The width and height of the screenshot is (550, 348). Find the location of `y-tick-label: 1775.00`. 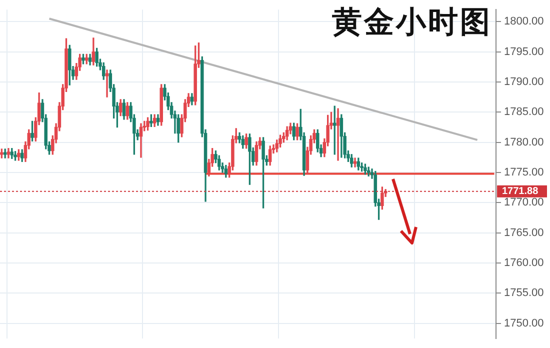

y-tick-label: 1775.00 is located at coordinates (524, 172).